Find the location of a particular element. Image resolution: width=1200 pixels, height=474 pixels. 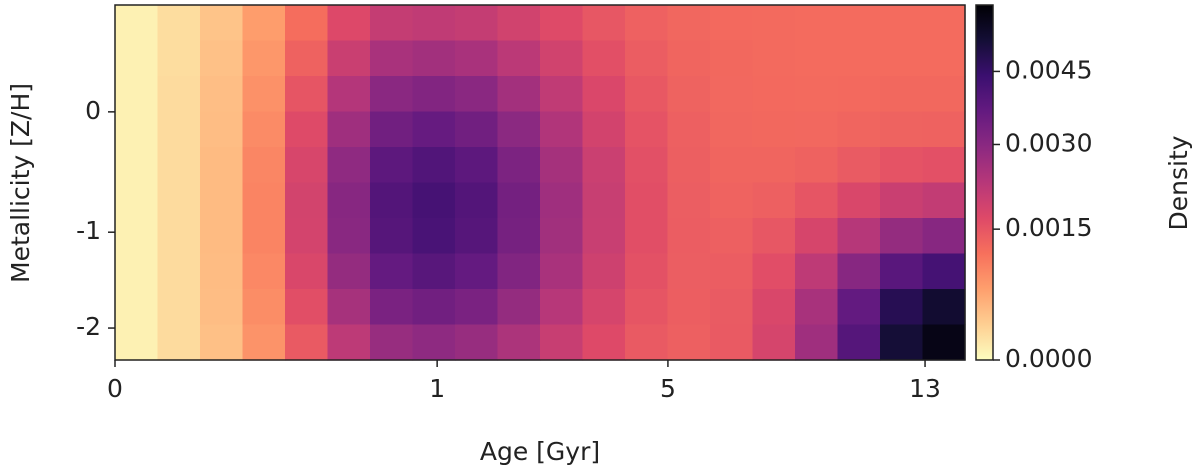

x-tick-label: 1 is located at coordinates (437, 388).